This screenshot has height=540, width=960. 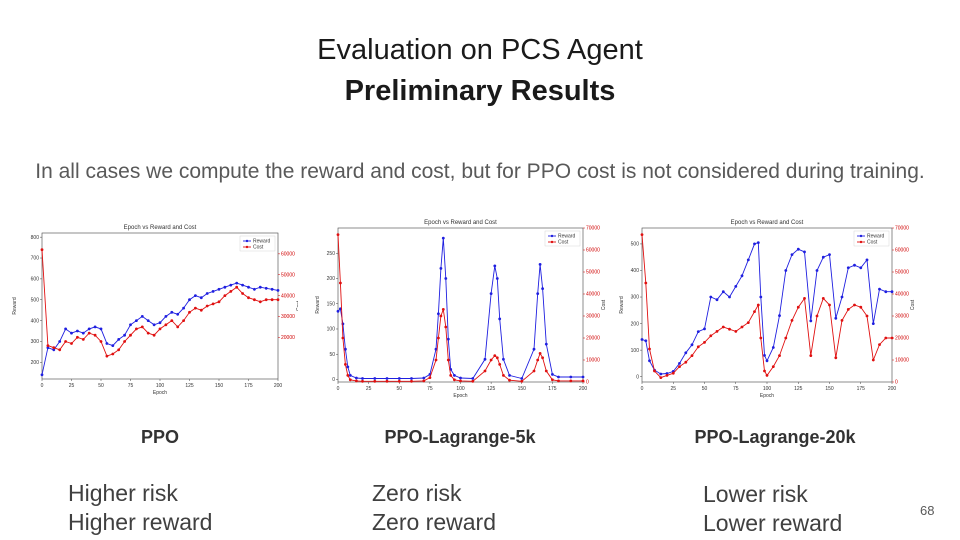 I want to click on x-tick-label: 50, so click(x=101, y=386).